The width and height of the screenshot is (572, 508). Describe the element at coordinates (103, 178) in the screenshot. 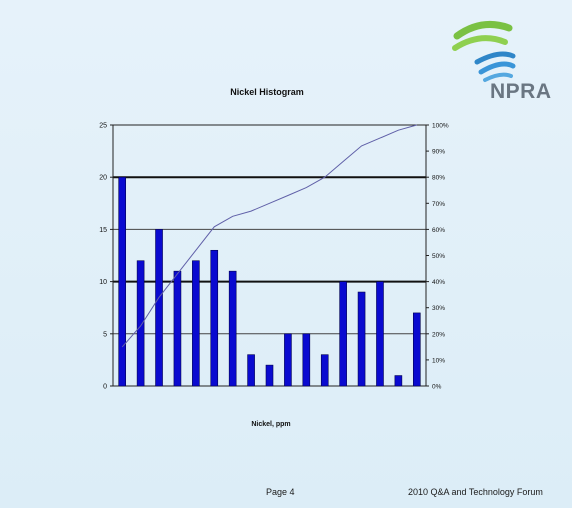

I see `y-tick-label: 20` at that location.